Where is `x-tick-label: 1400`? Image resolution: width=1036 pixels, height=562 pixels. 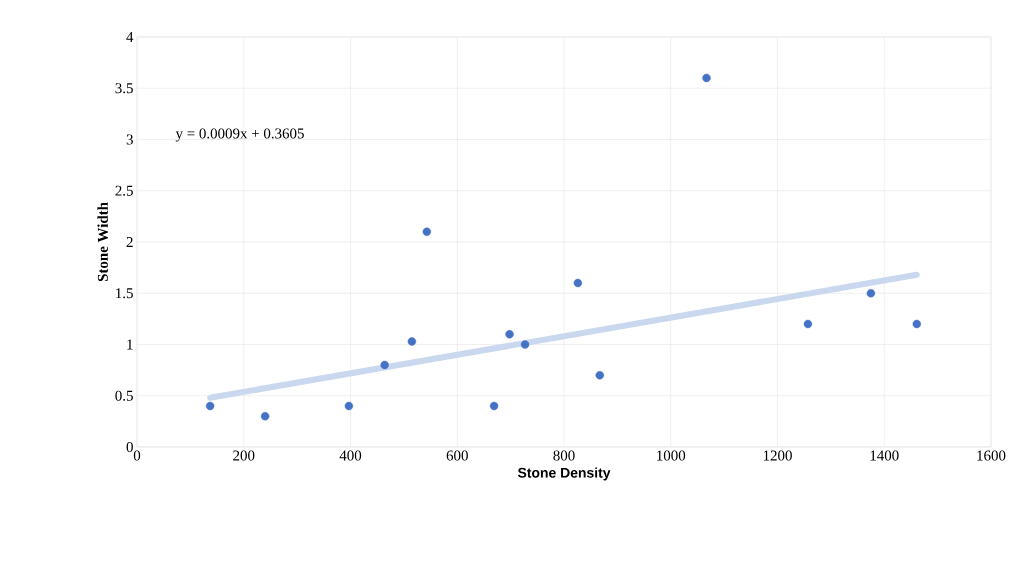 x-tick-label: 1400 is located at coordinates (884, 455).